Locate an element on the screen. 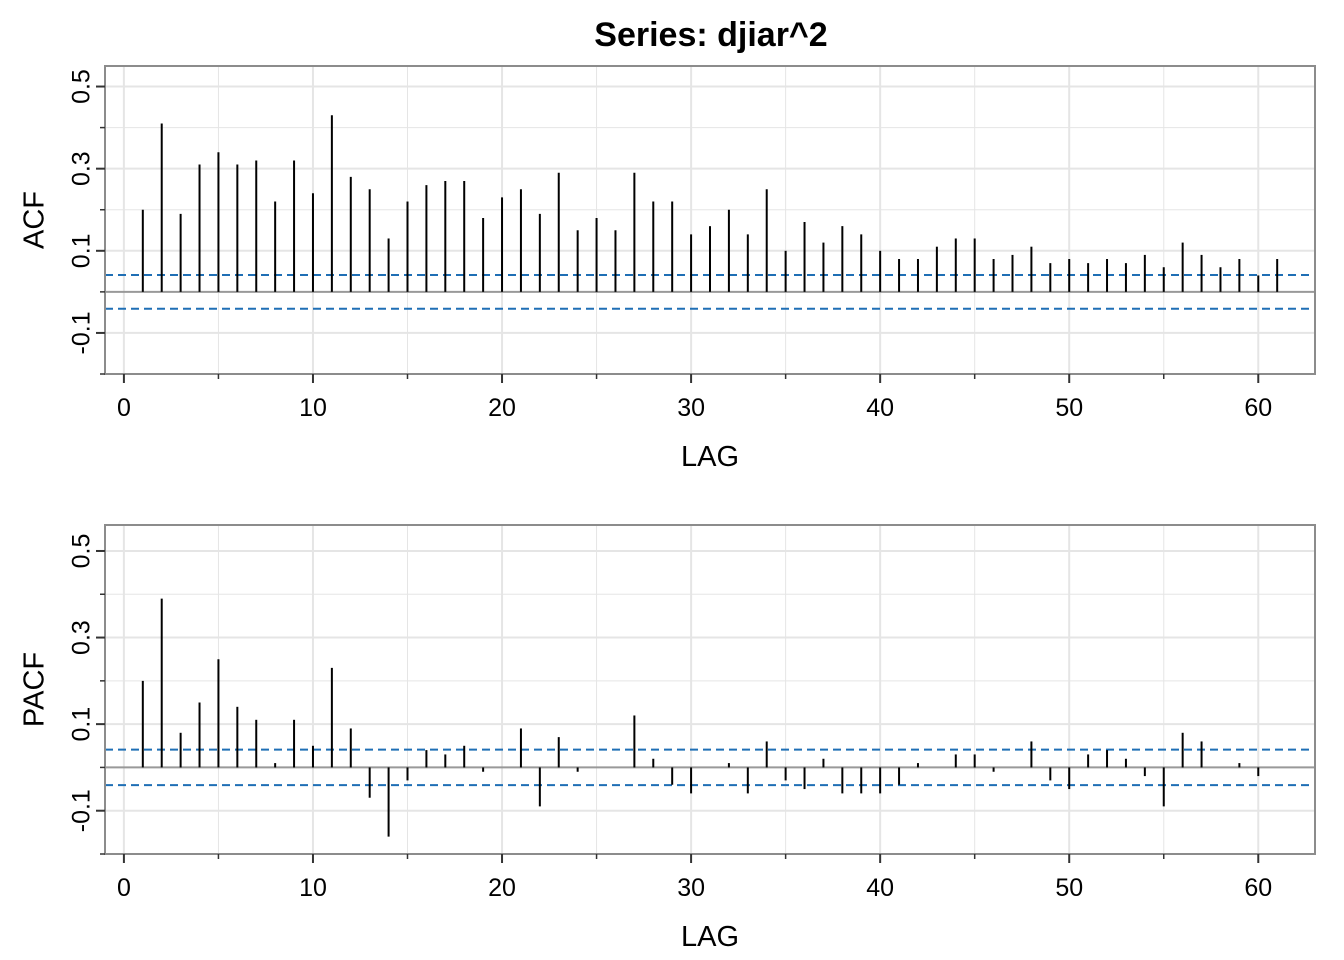  pacf-x-tick-label: 50 is located at coordinates (1069, 888).